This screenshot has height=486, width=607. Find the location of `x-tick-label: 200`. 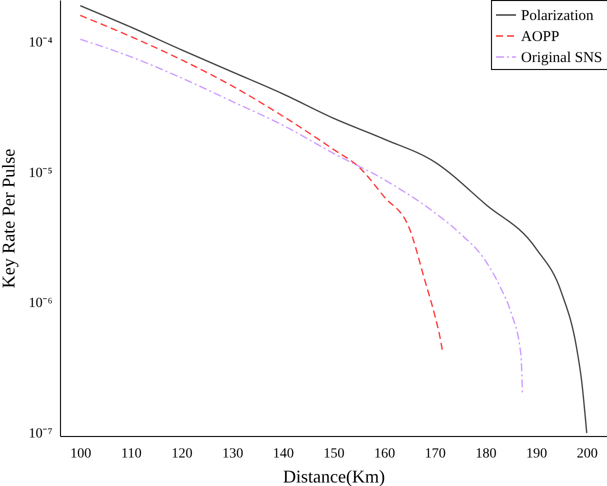

x-tick-label: 200 is located at coordinates (587, 454).